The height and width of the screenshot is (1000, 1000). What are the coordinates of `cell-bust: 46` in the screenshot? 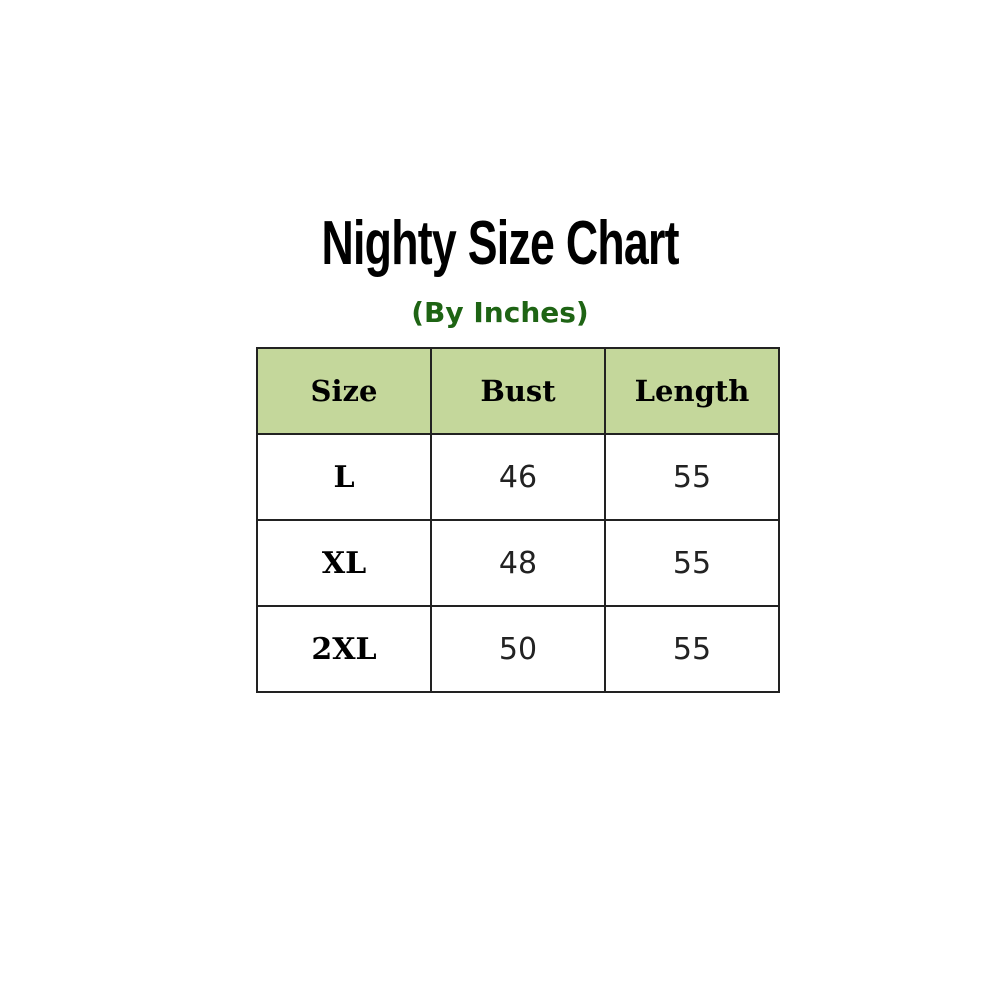 It's located at (518, 477).